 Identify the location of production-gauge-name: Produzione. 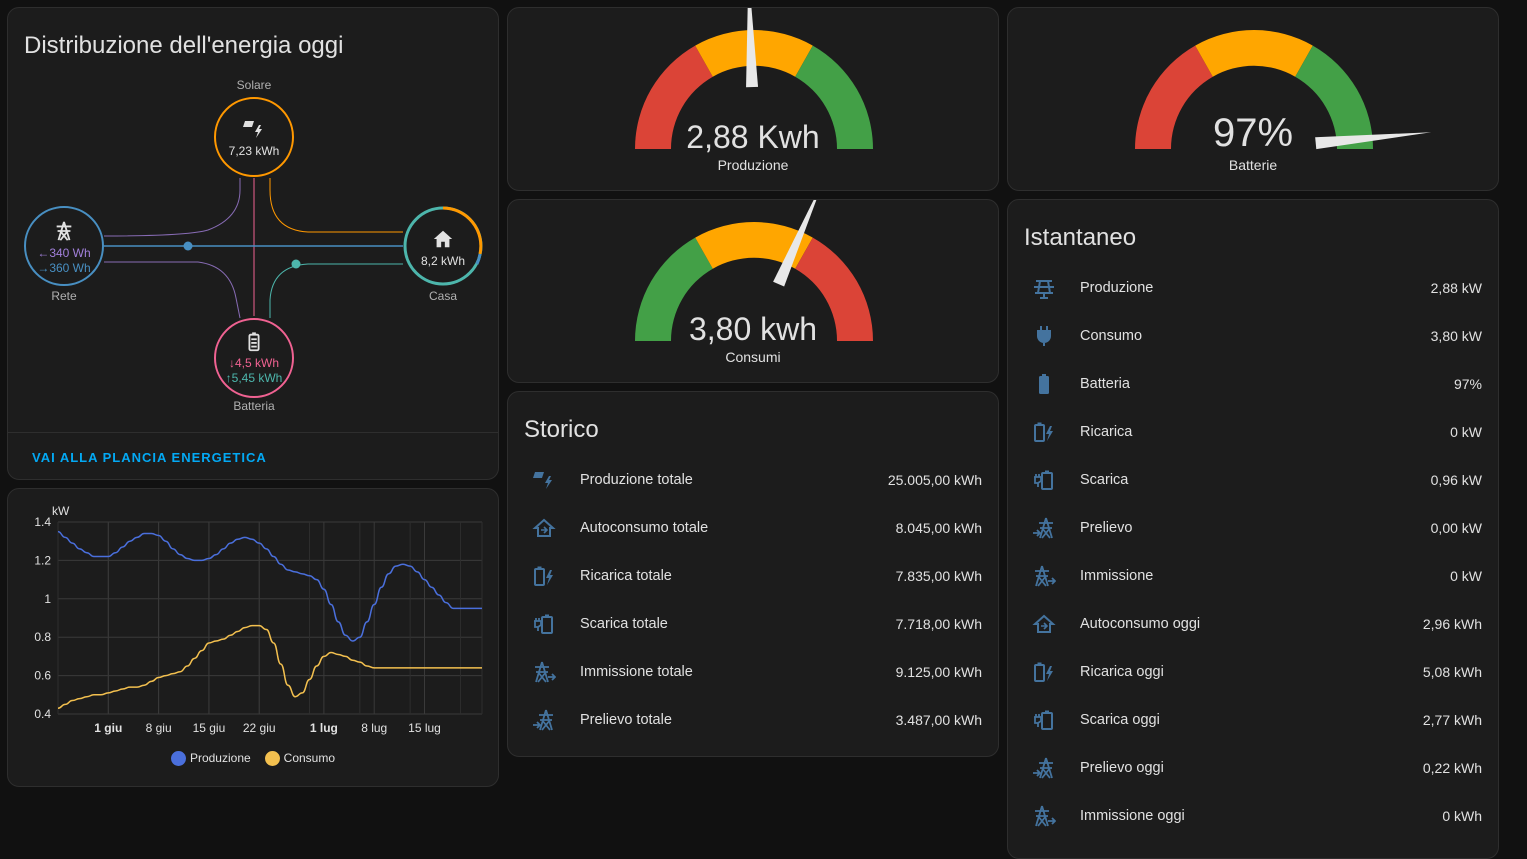
(753, 165).